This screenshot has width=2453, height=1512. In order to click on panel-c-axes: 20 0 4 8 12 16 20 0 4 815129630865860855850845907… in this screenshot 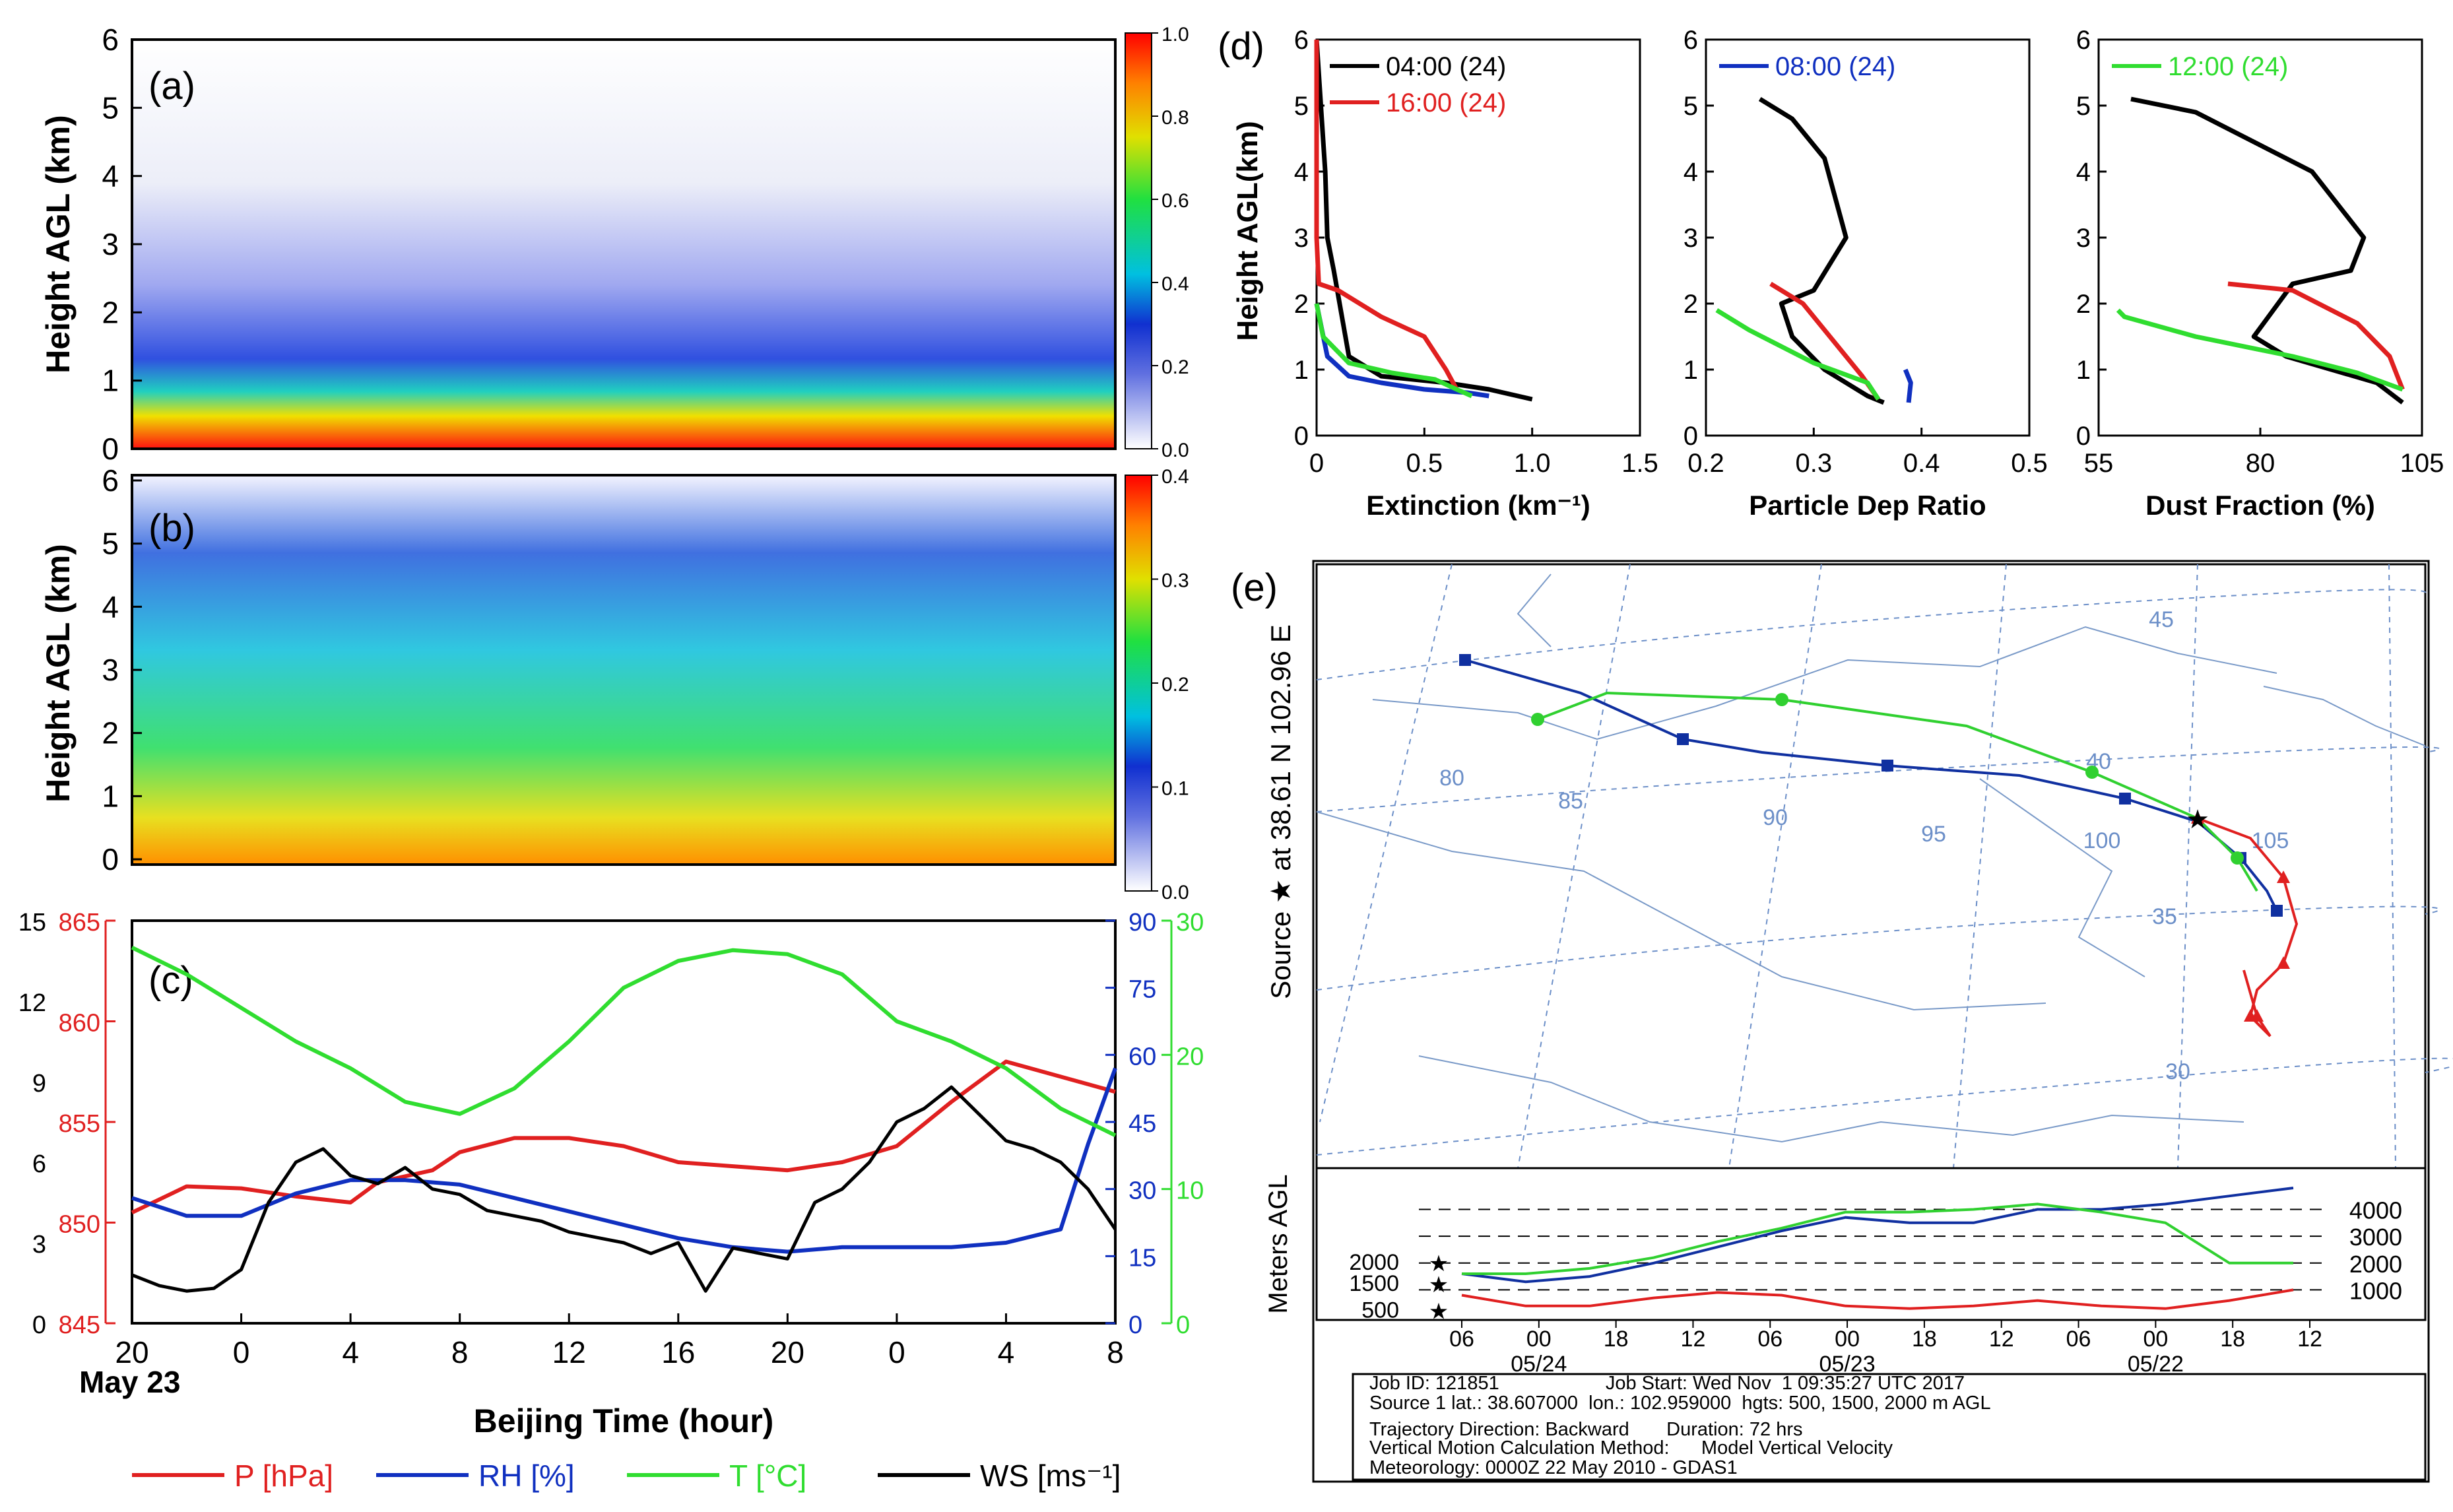, I will do `click(611, 1139)`.